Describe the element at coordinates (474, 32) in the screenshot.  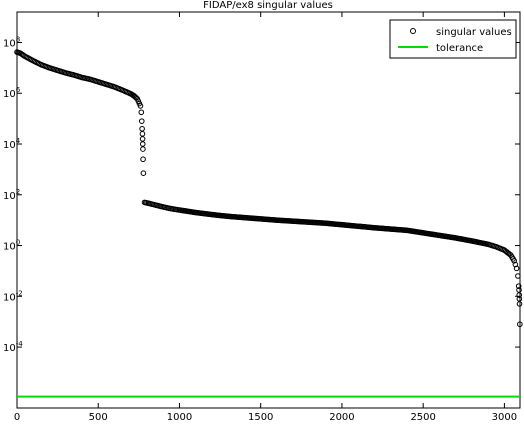
I see `legend-label-singular-values: singular values` at that location.